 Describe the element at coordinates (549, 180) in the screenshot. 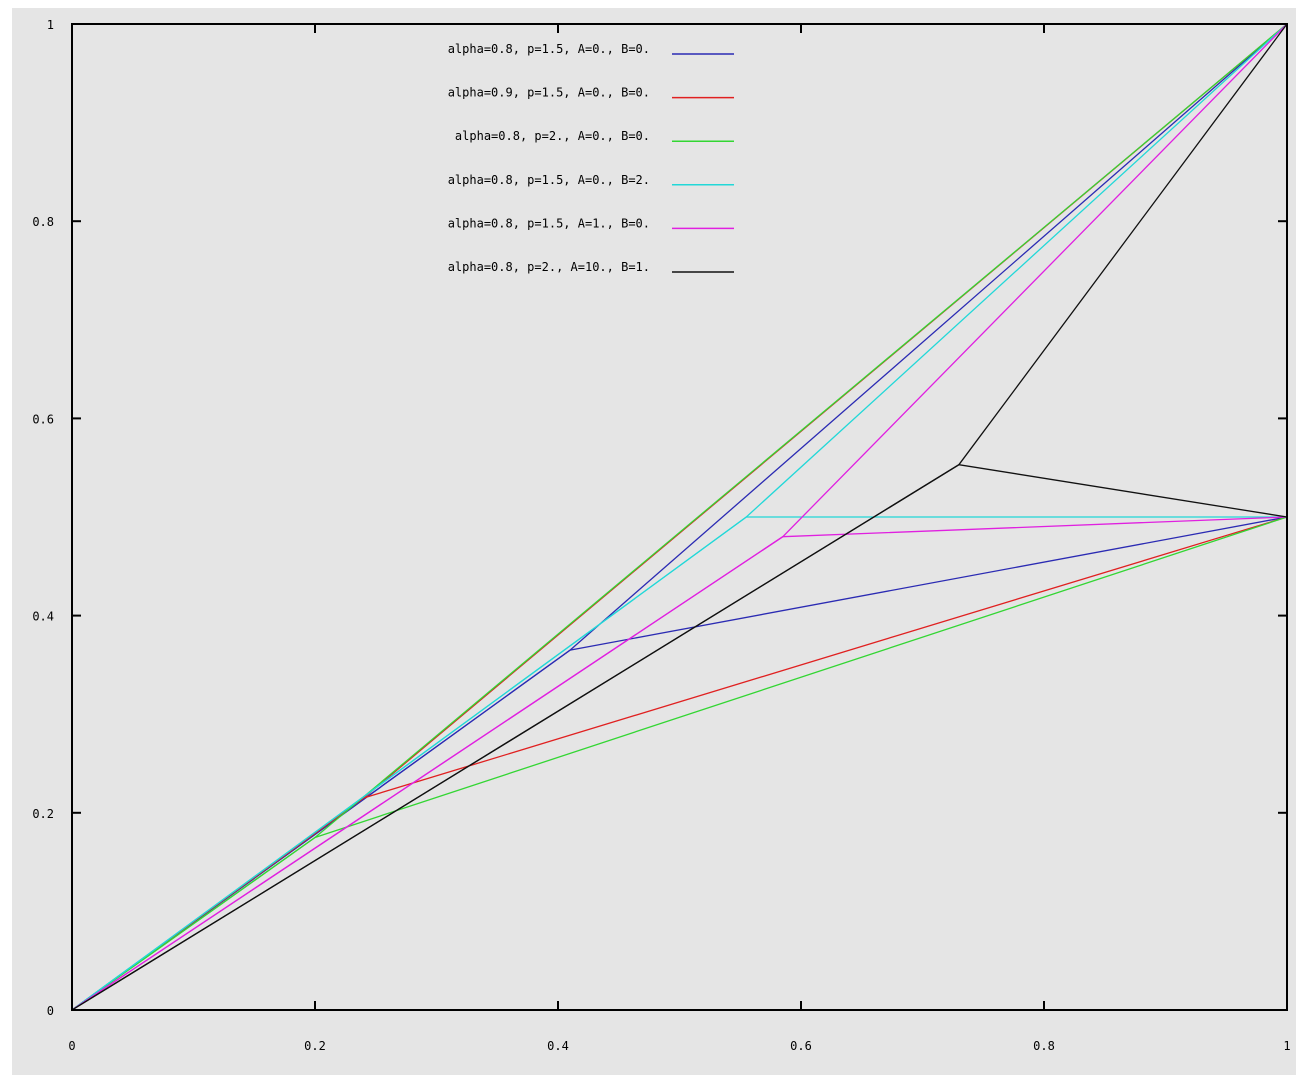

I see `legend-label: alpha=0.8, p=1.5, A=0., B=2.` at that location.